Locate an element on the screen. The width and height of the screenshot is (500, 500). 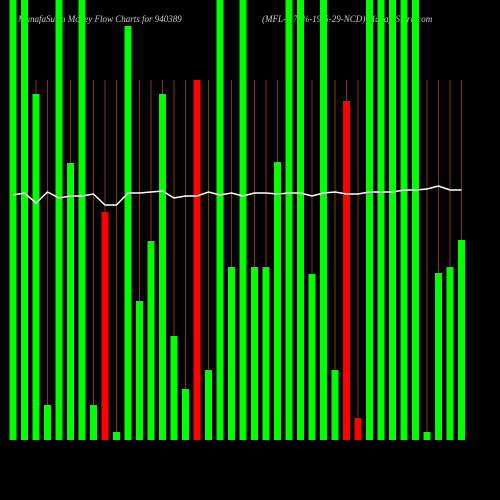
flow-line is located at coordinates (237, 195).